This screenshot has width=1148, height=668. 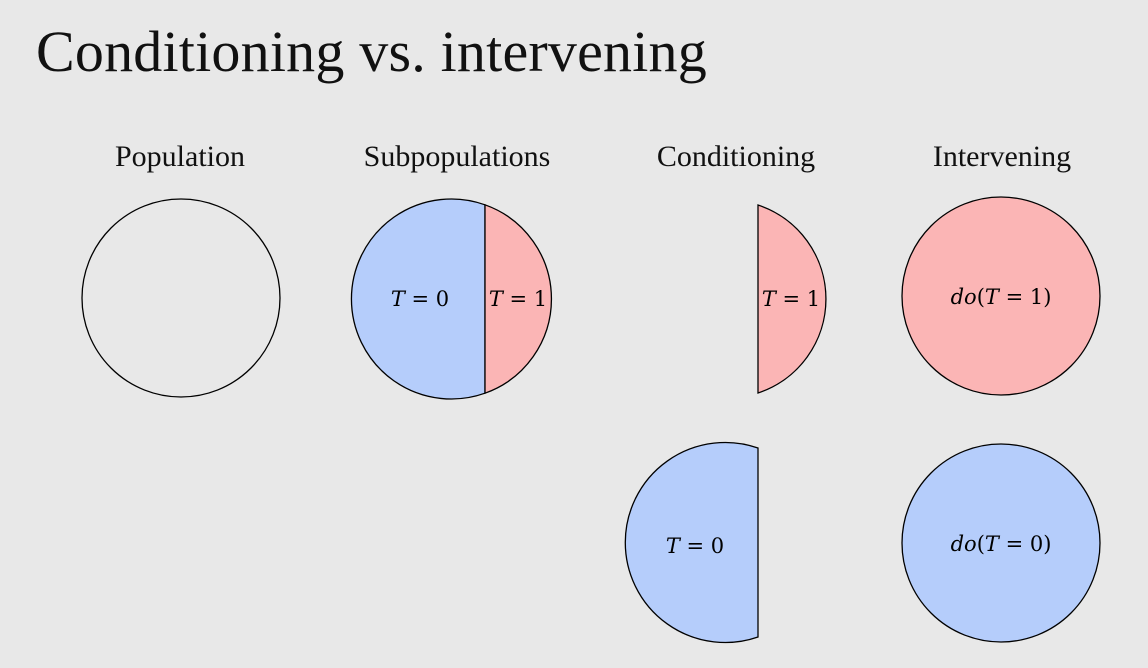 I want to click on heading-conditioning: Conditioning, so click(x=736, y=156).